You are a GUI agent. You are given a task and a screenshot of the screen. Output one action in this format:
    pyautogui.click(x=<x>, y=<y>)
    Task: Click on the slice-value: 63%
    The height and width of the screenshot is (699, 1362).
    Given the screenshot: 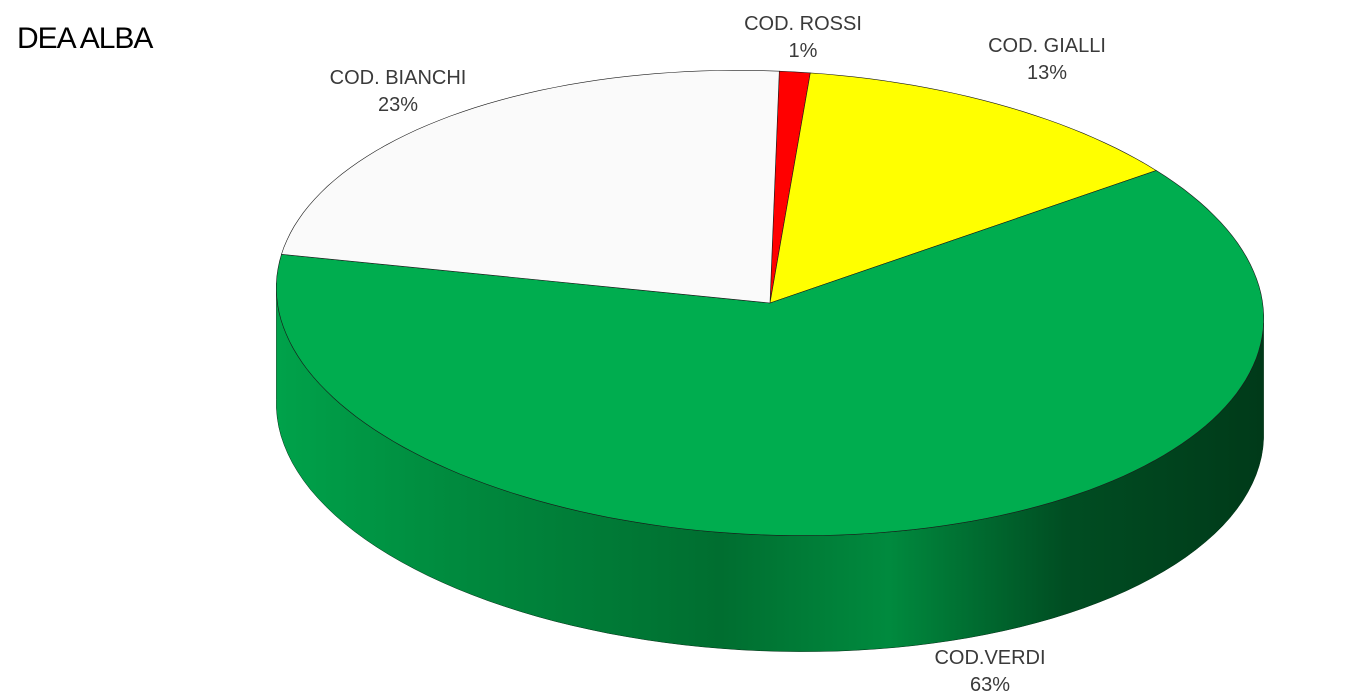 What is the action you would take?
    pyautogui.click(x=990, y=685)
    